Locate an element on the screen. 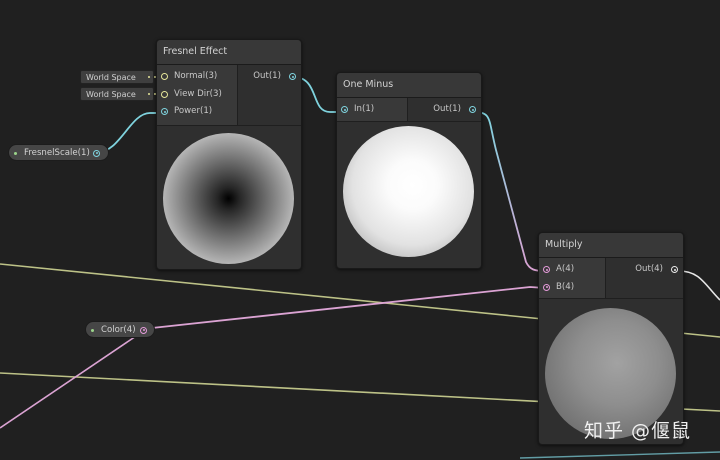 This screenshot has height=460, width=720. viewdir-input-label: View Dir(3) is located at coordinates (198, 93).